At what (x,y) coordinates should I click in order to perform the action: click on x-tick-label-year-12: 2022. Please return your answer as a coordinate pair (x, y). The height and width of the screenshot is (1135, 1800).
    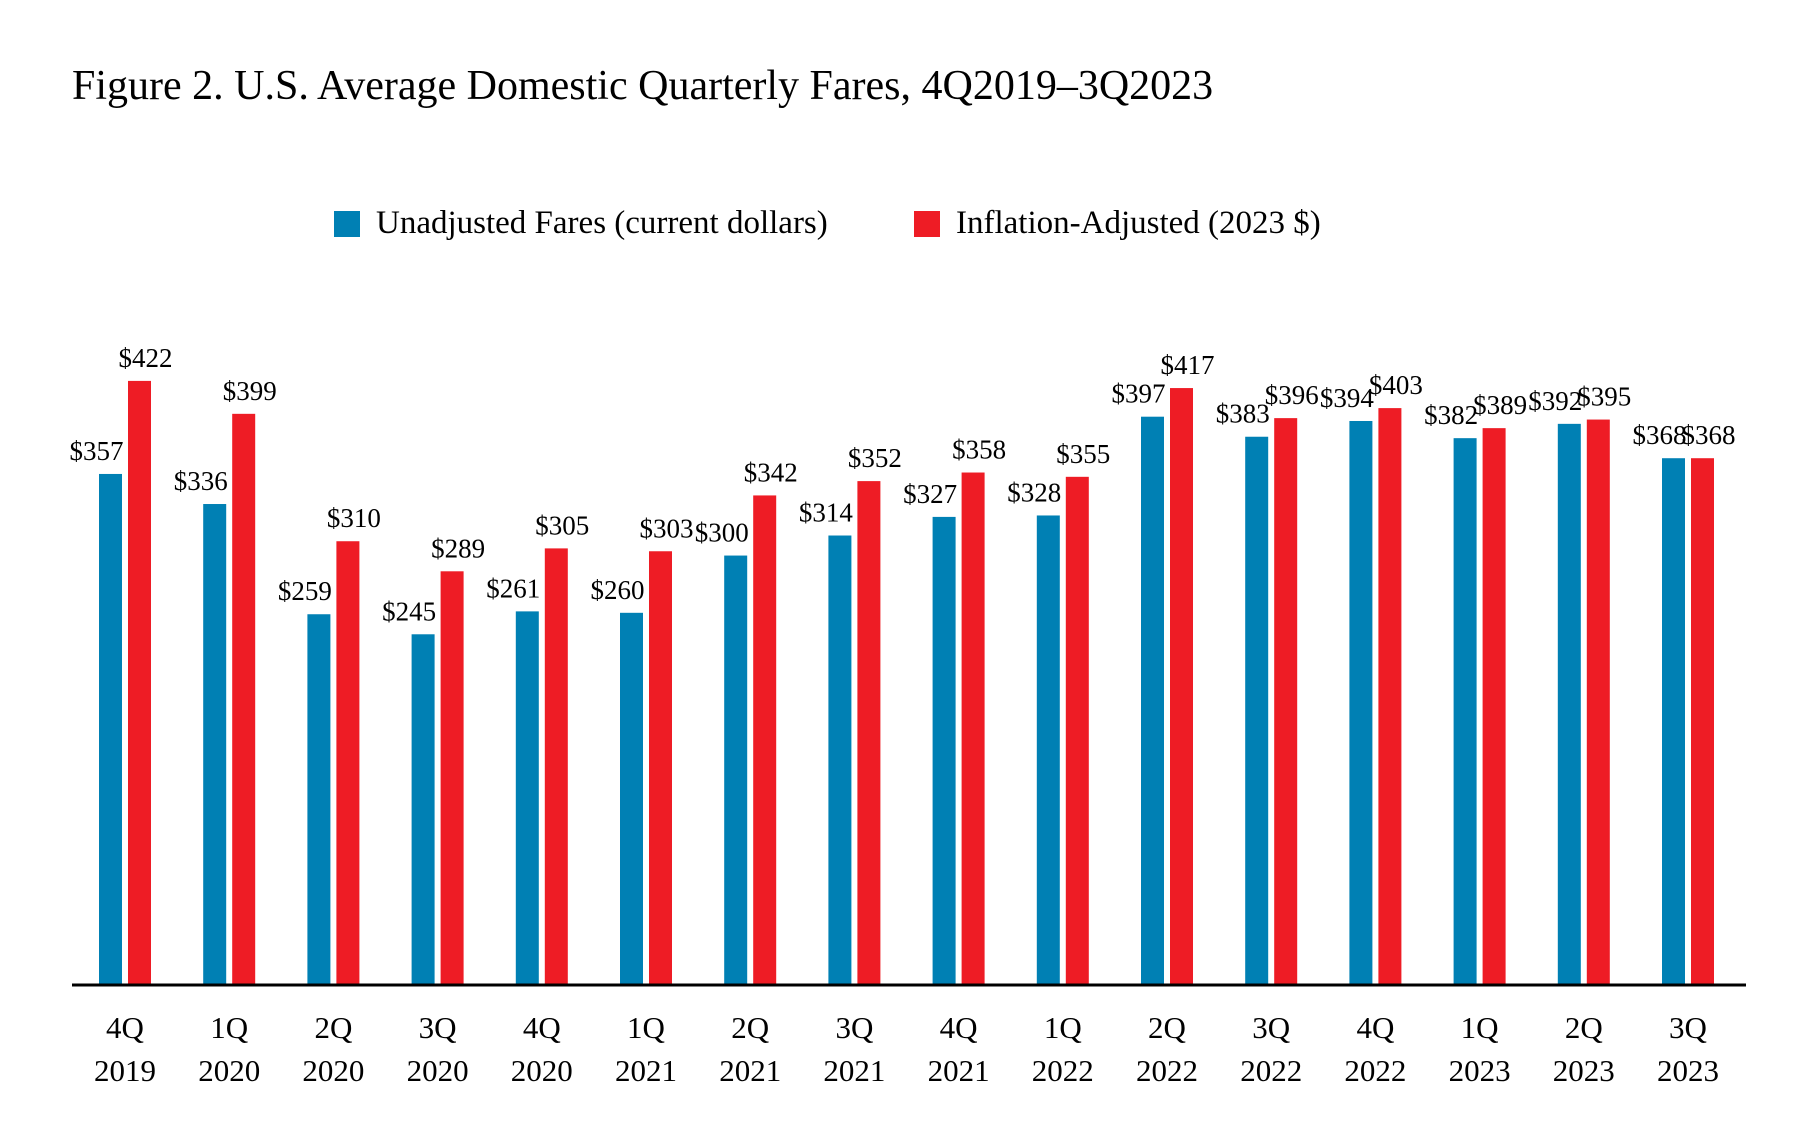
    Looking at the image, I should click on (1375, 1070).